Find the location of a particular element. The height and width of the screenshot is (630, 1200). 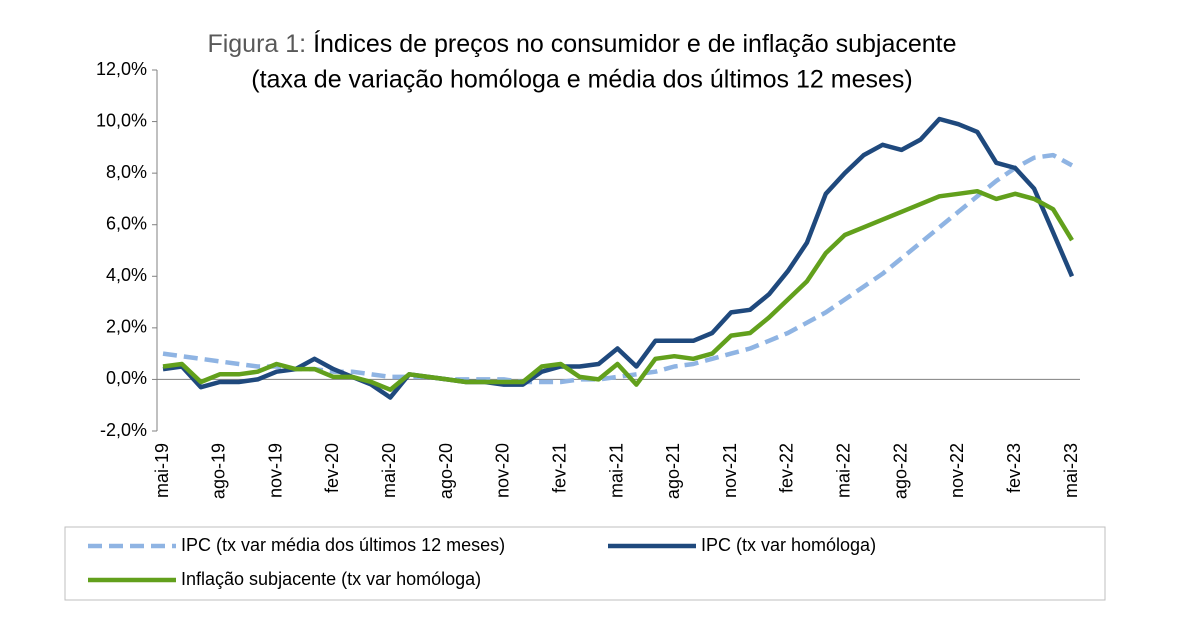

y-tick-label: 0,0% is located at coordinates (126, 378).